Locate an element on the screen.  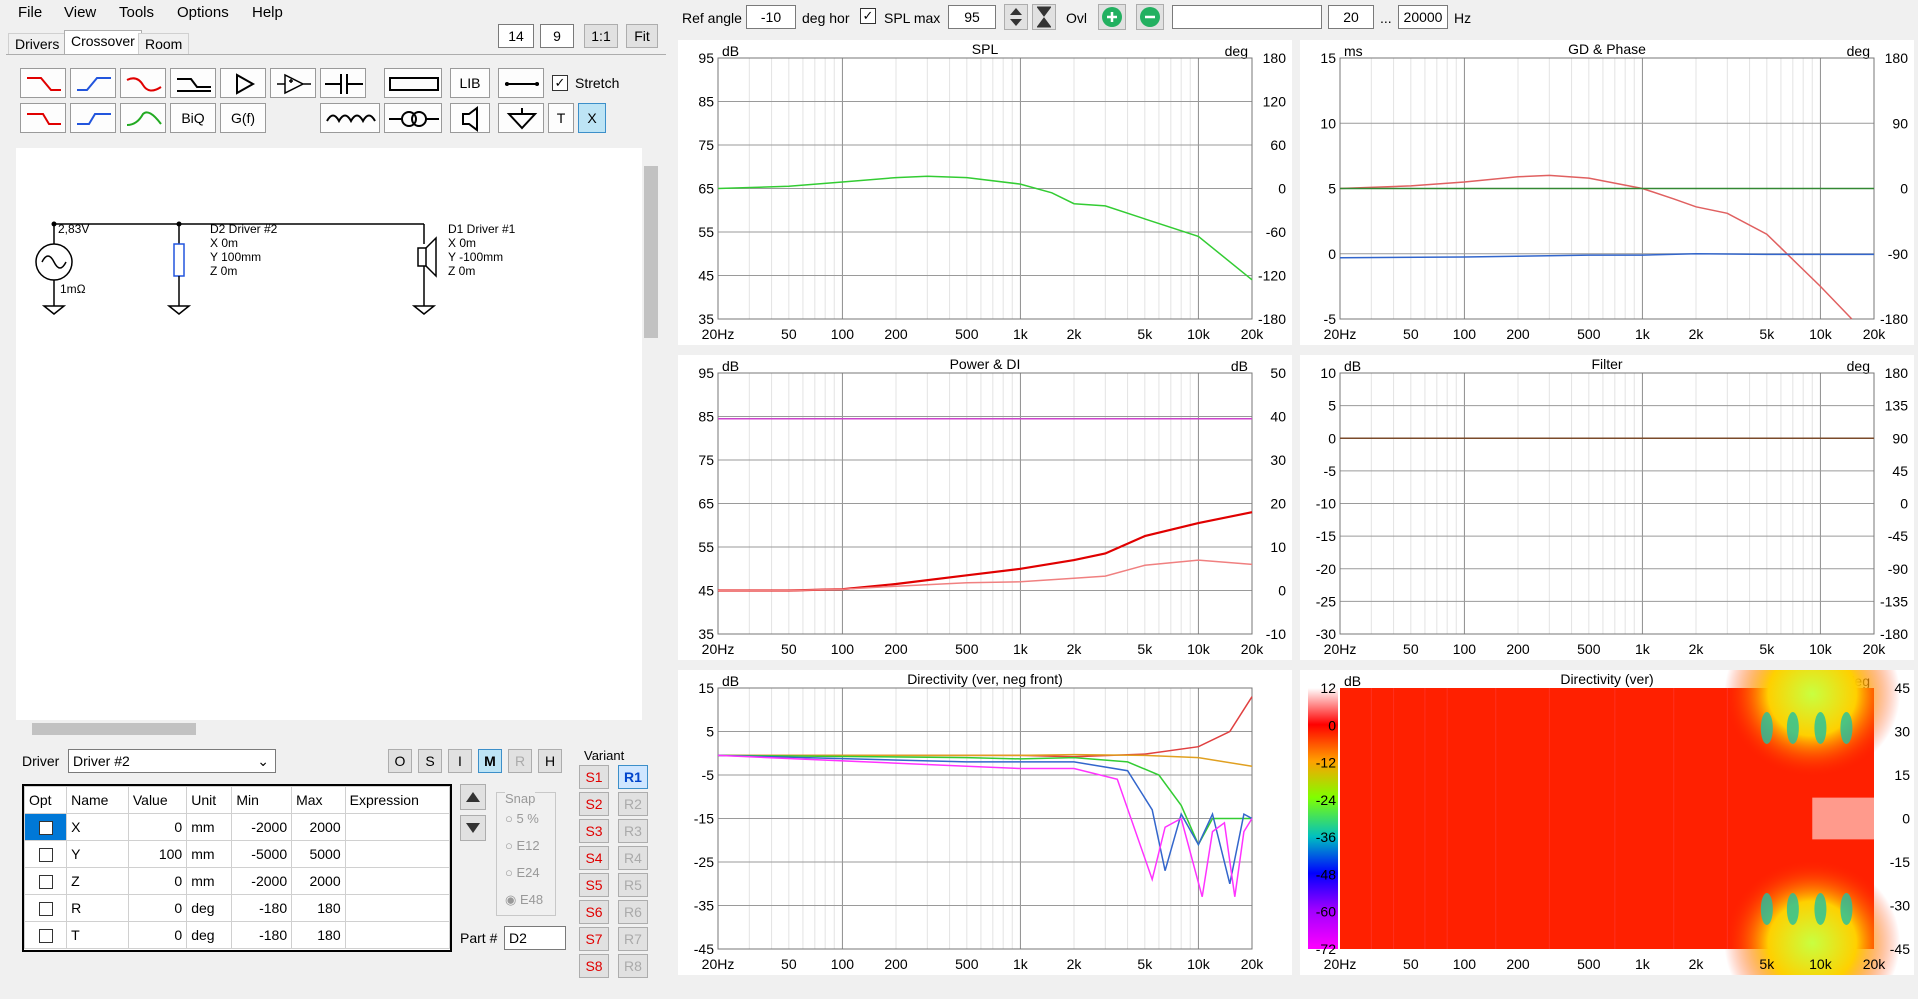
spl-max-input: 95 is located at coordinates (972, 17).